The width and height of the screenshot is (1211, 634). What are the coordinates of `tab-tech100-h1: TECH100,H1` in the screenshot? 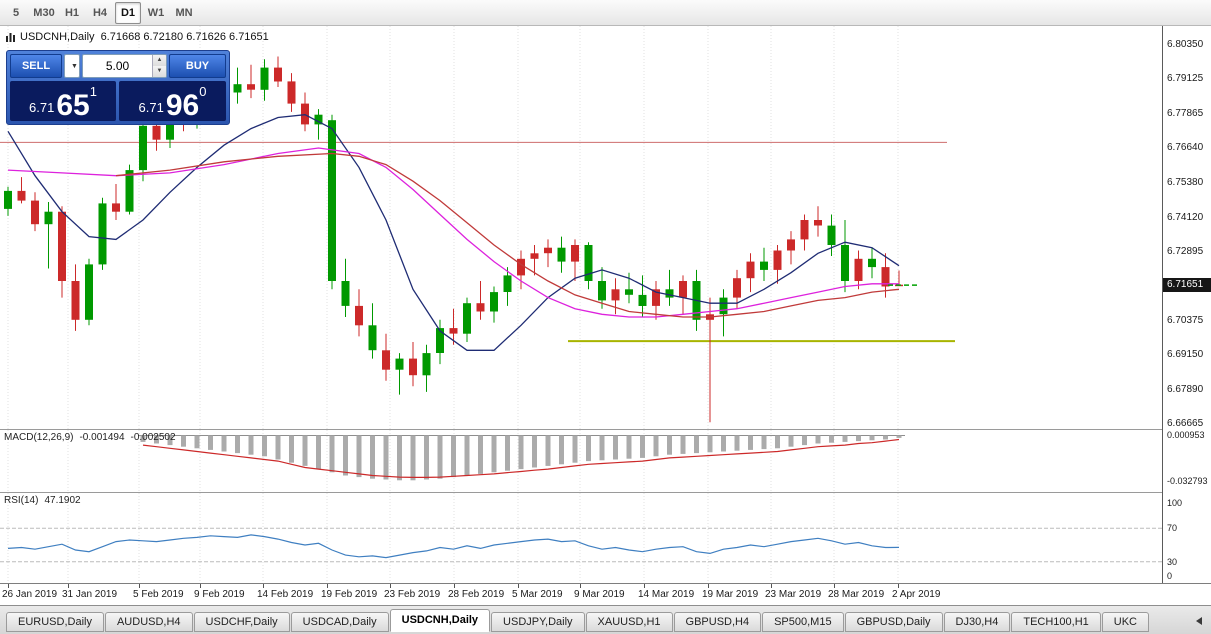 It's located at (1056, 622).